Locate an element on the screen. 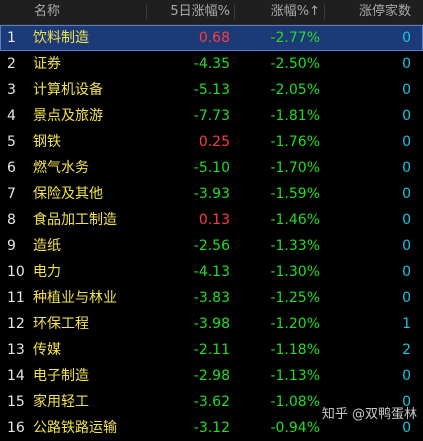 This screenshot has height=441, width=423. table-row: 11 种植业与林业 -3.83 -1.25% 0 is located at coordinates (211, 298).